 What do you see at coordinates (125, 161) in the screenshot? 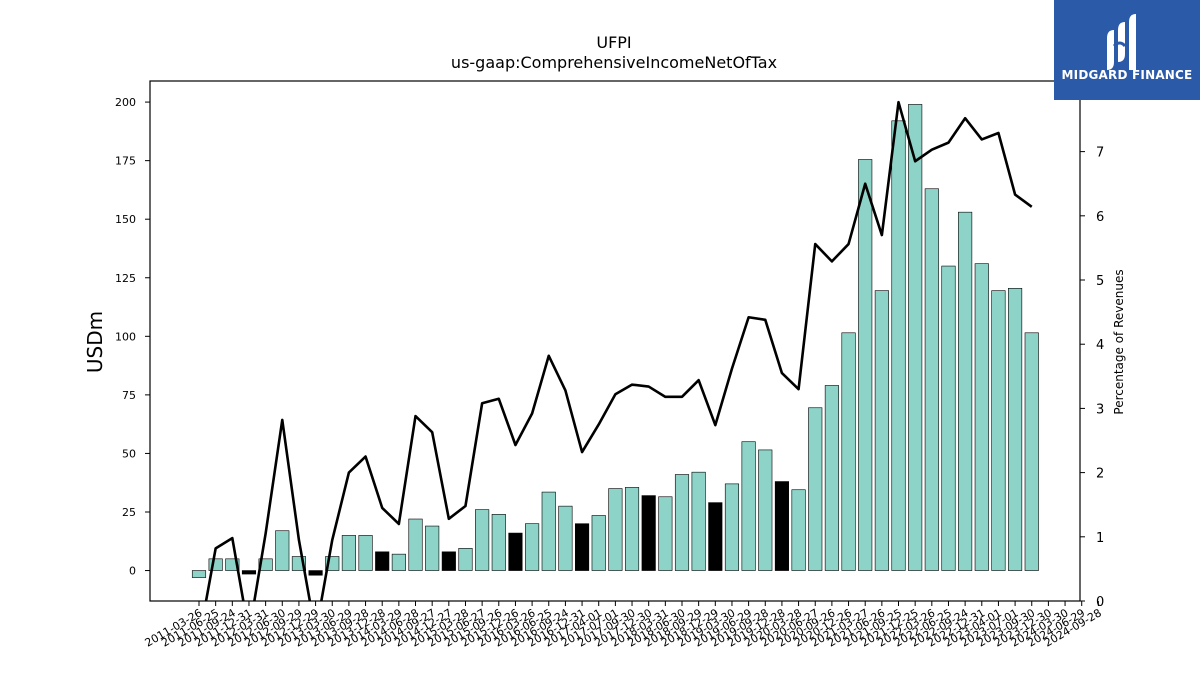
I see `y-tick-label: 175` at bounding box center [125, 161].